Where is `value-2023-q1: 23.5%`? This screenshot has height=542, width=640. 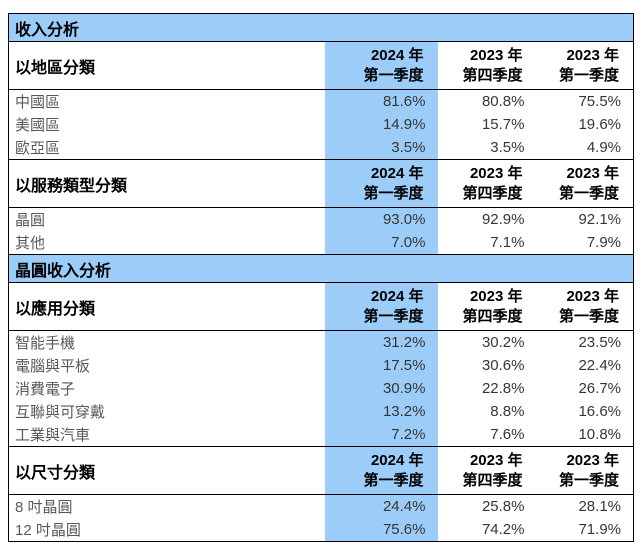
value-2023-q1: 23.5% is located at coordinates (600, 342).